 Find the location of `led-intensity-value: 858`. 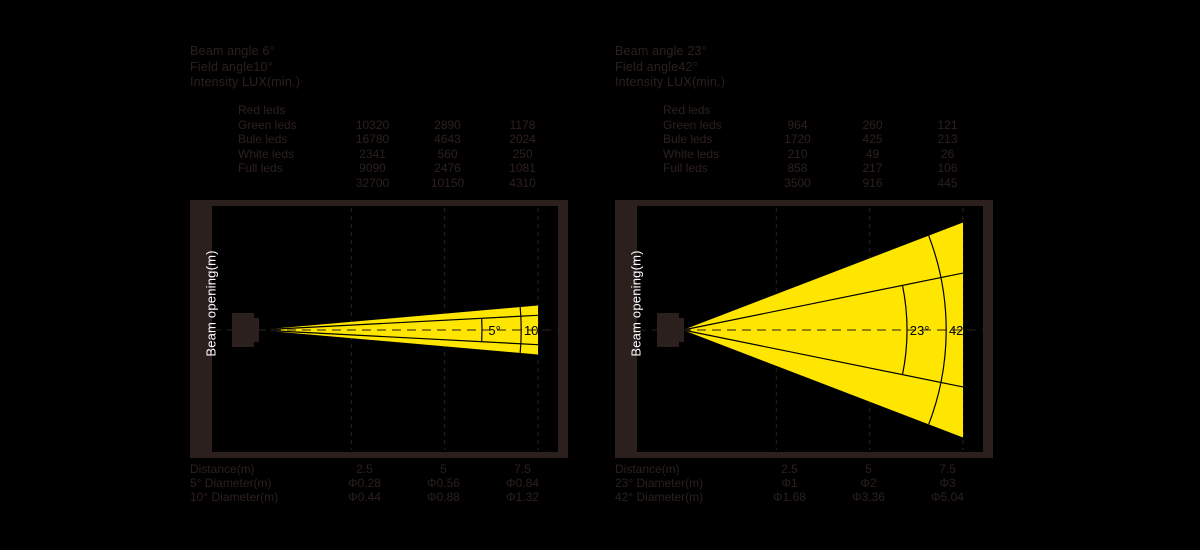

led-intensity-value: 858 is located at coordinates (797, 168).